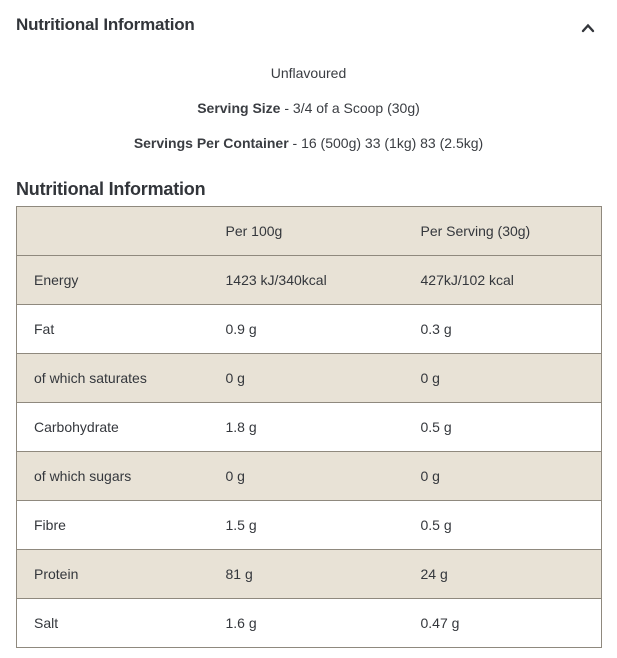 Image resolution: width=617 pixels, height=658 pixels. What do you see at coordinates (111, 189) in the screenshot?
I see `nutrition-table-title: Nutritional Information` at bounding box center [111, 189].